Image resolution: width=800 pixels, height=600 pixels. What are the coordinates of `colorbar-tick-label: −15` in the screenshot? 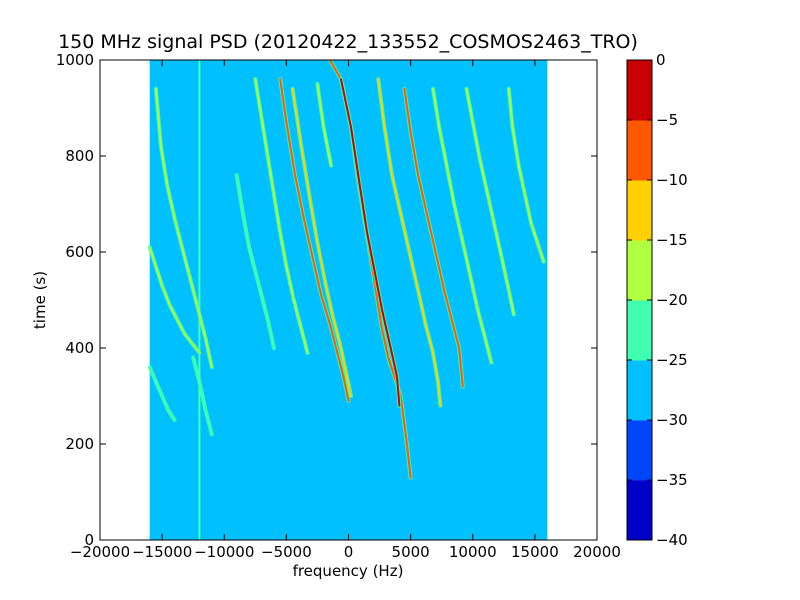 It's located at (672, 240).